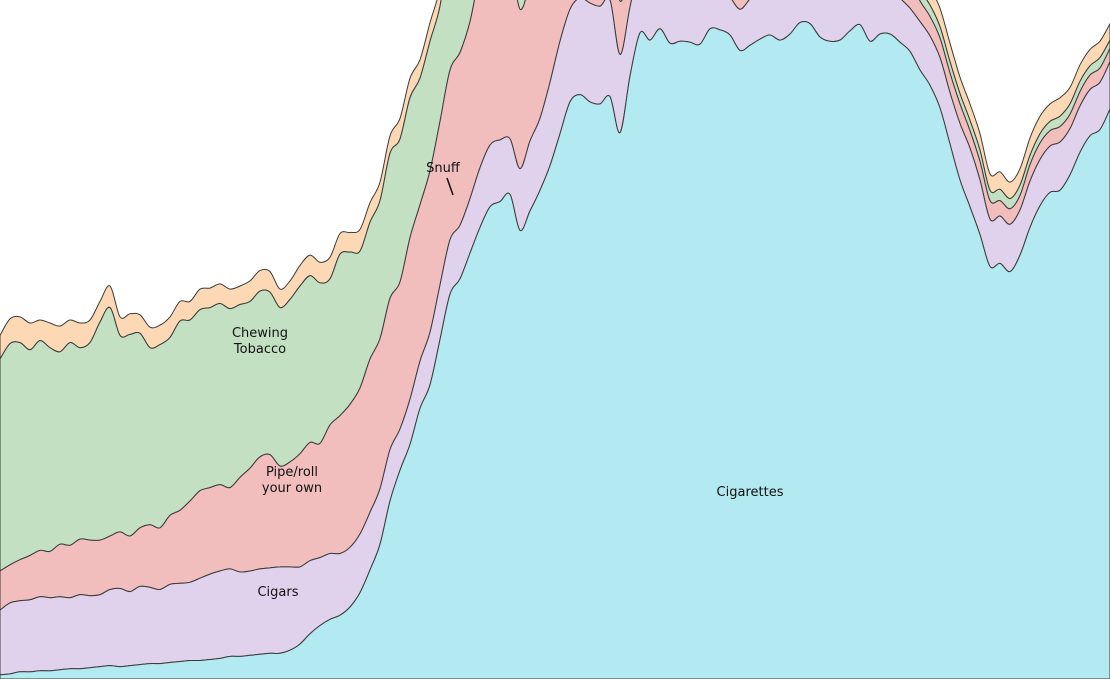 The height and width of the screenshot is (679, 1110). Describe the element at coordinates (260, 333) in the screenshot. I see `label-chewing-tobacco-line1: Chewing` at that location.